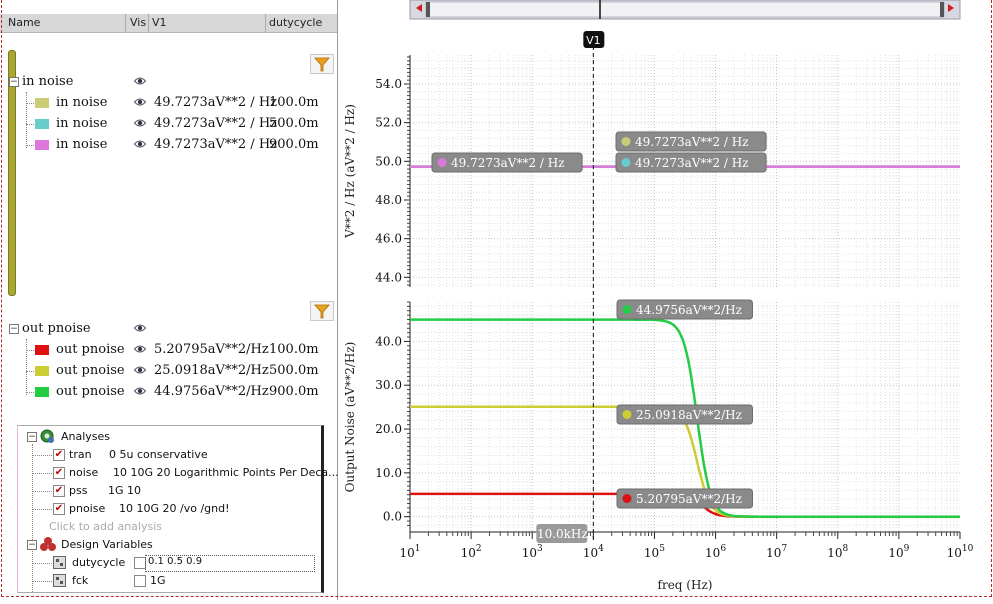 This screenshot has width=993, height=604. I want to click on column-header-vis: Vis, so click(138, 22).